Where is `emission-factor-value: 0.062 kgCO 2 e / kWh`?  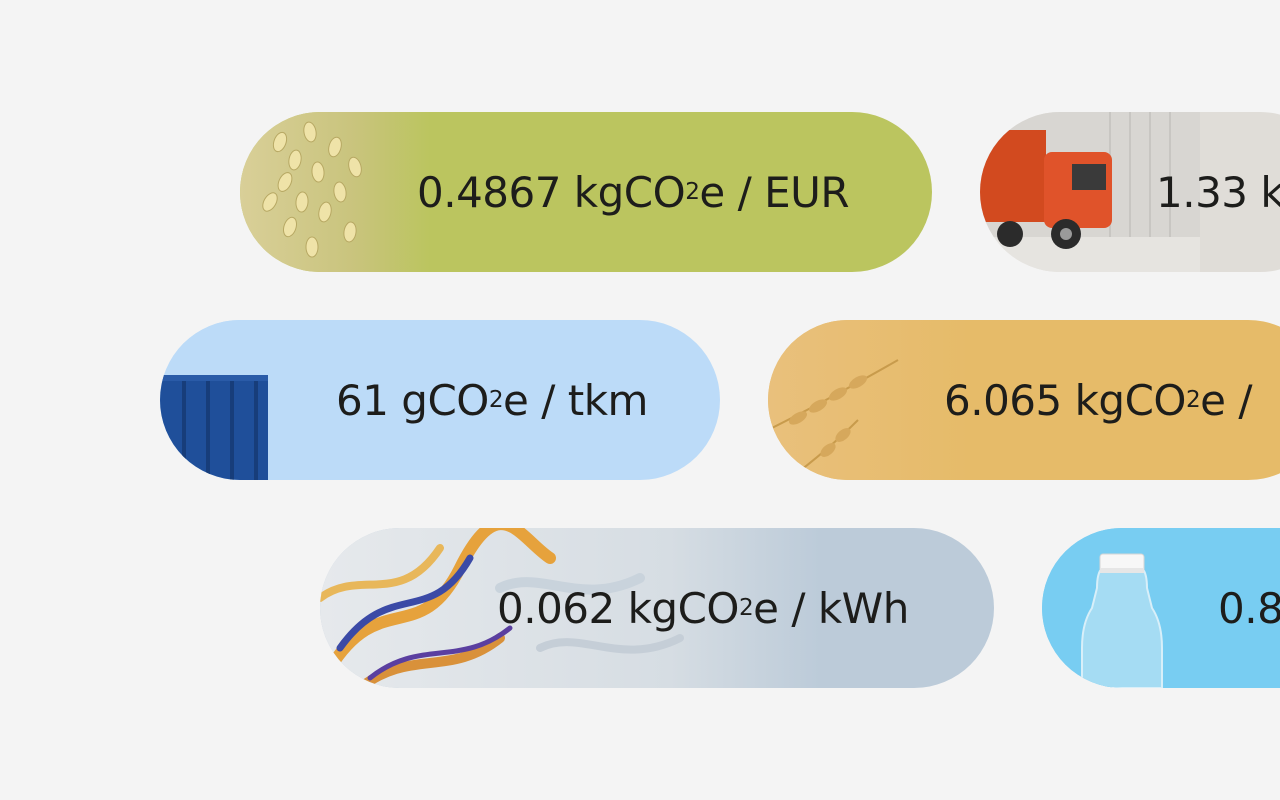
emission-factor-value: 0.062 kgCO 2 e / kWh is located at coordinates (703, 608).